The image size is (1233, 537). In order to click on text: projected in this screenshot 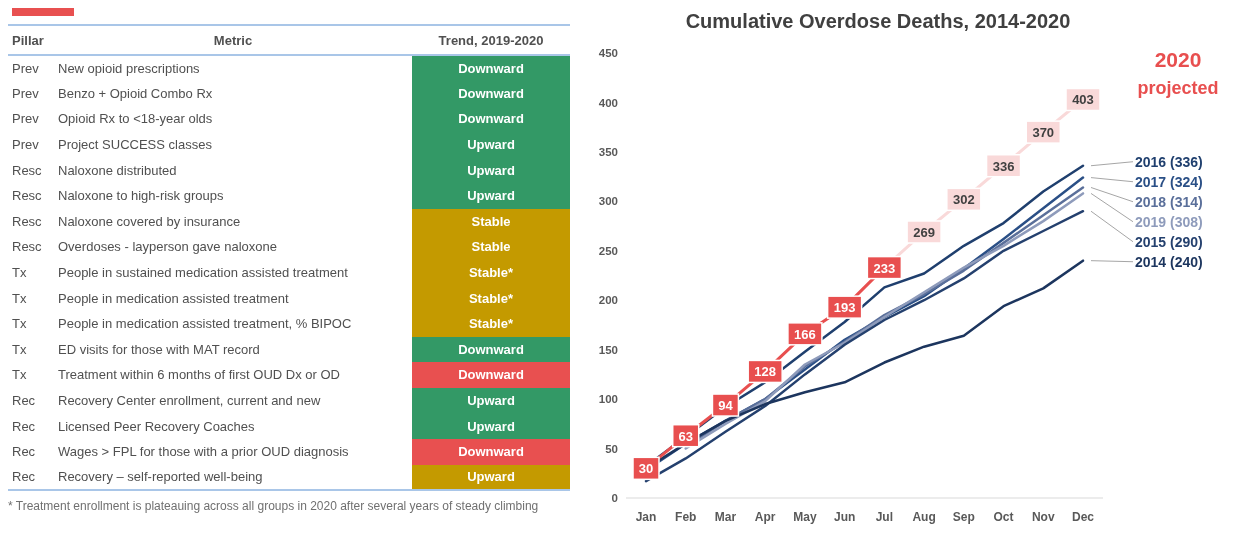, I will do `click(1178, 88)`.